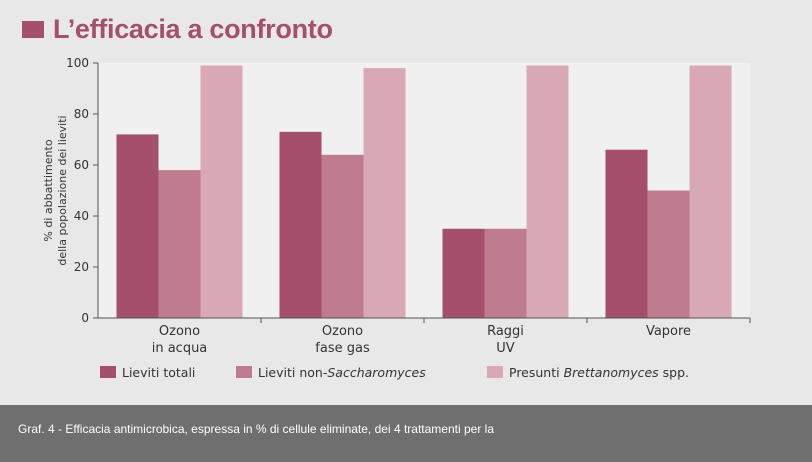 The height and width of the screenshot is (462, 812). Describe the element at coordinates (180, 348) in the screenshot. I see `x-tick-label: in acqua` at that location.